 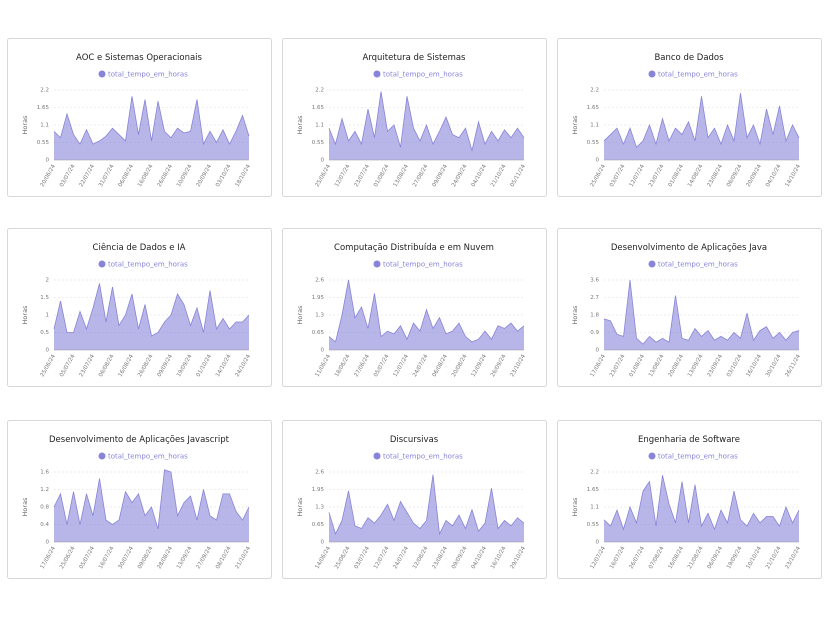 I want to click on chart-title: Ciência de Dados e IA, so click(x=139, y=247).